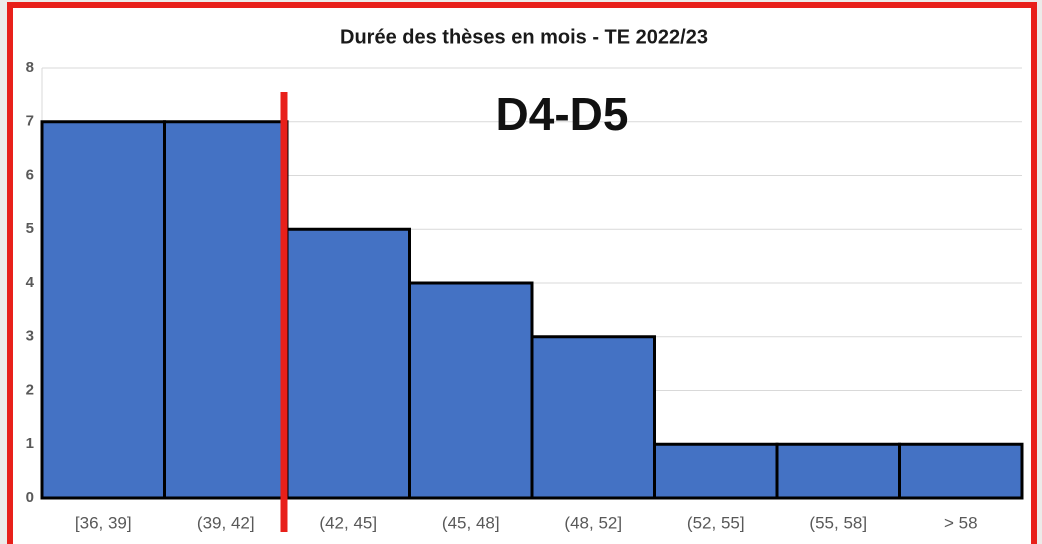 The height and width of the screenshot is (544, 1042). Describe the element at coordinates (103, 522) in the screenshot. I see `x-tick-label: [36, 39]` at that location.